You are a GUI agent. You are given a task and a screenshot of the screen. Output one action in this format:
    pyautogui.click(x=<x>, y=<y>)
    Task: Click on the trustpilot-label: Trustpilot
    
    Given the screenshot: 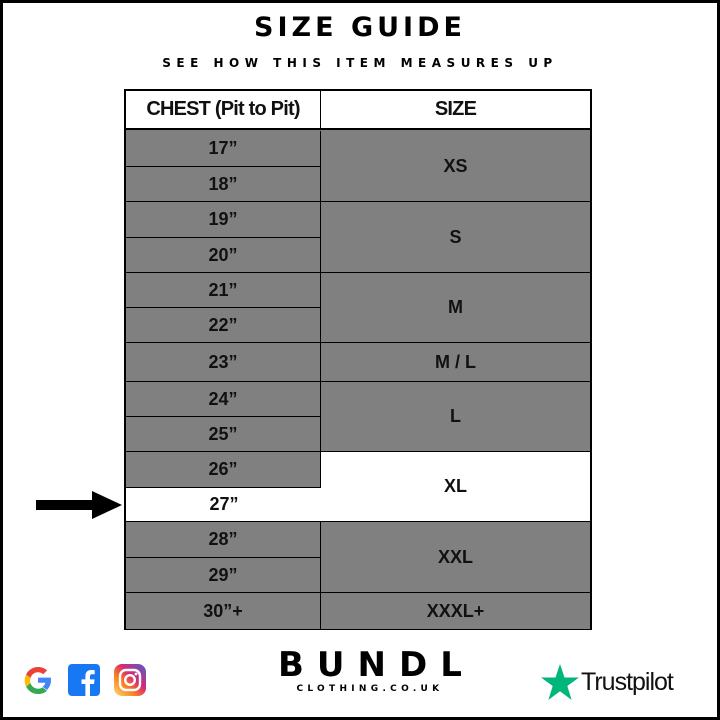 What is the action you would take?
    pyautogui.click(x=627, y=681)
    